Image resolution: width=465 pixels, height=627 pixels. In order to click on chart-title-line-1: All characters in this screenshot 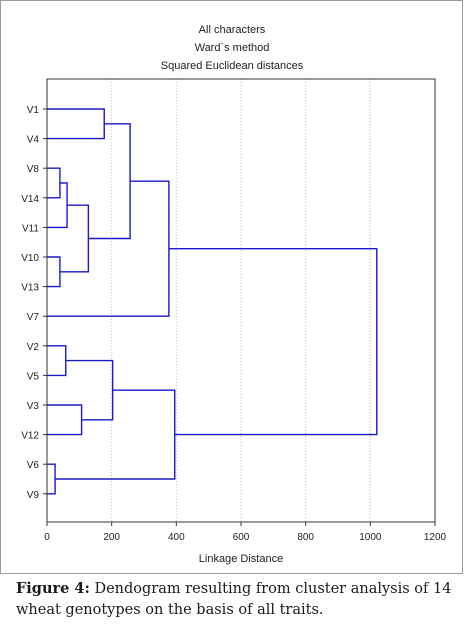, I will do `click(232, 30)`.